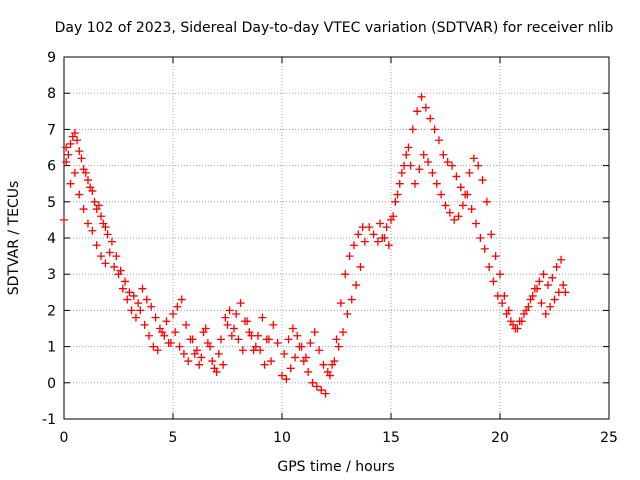  Describe the element at coordinates (51, 130) in the screenshot. I see `y-tick-label: 7` at that location.